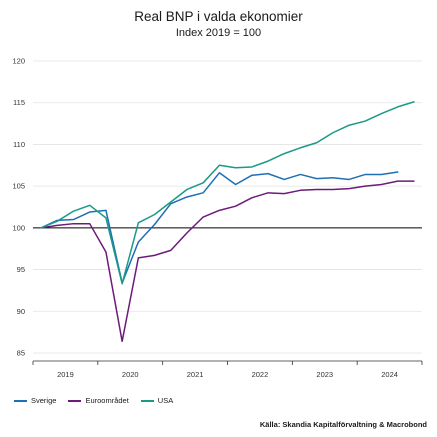  I want to click on y-tick-label: 120, so click(18, 61).